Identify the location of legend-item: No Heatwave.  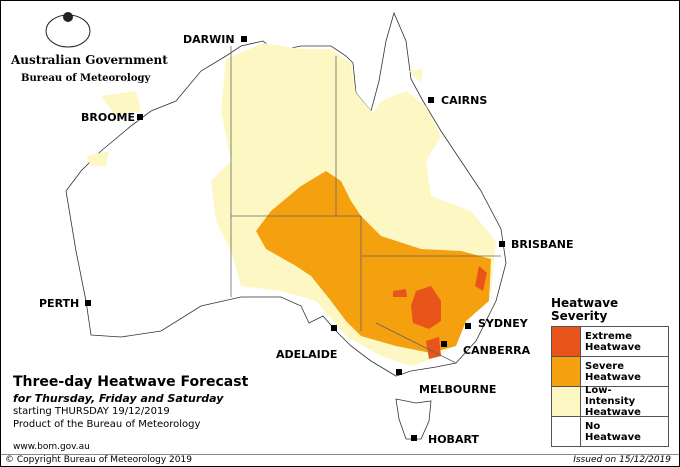
(610, 431).